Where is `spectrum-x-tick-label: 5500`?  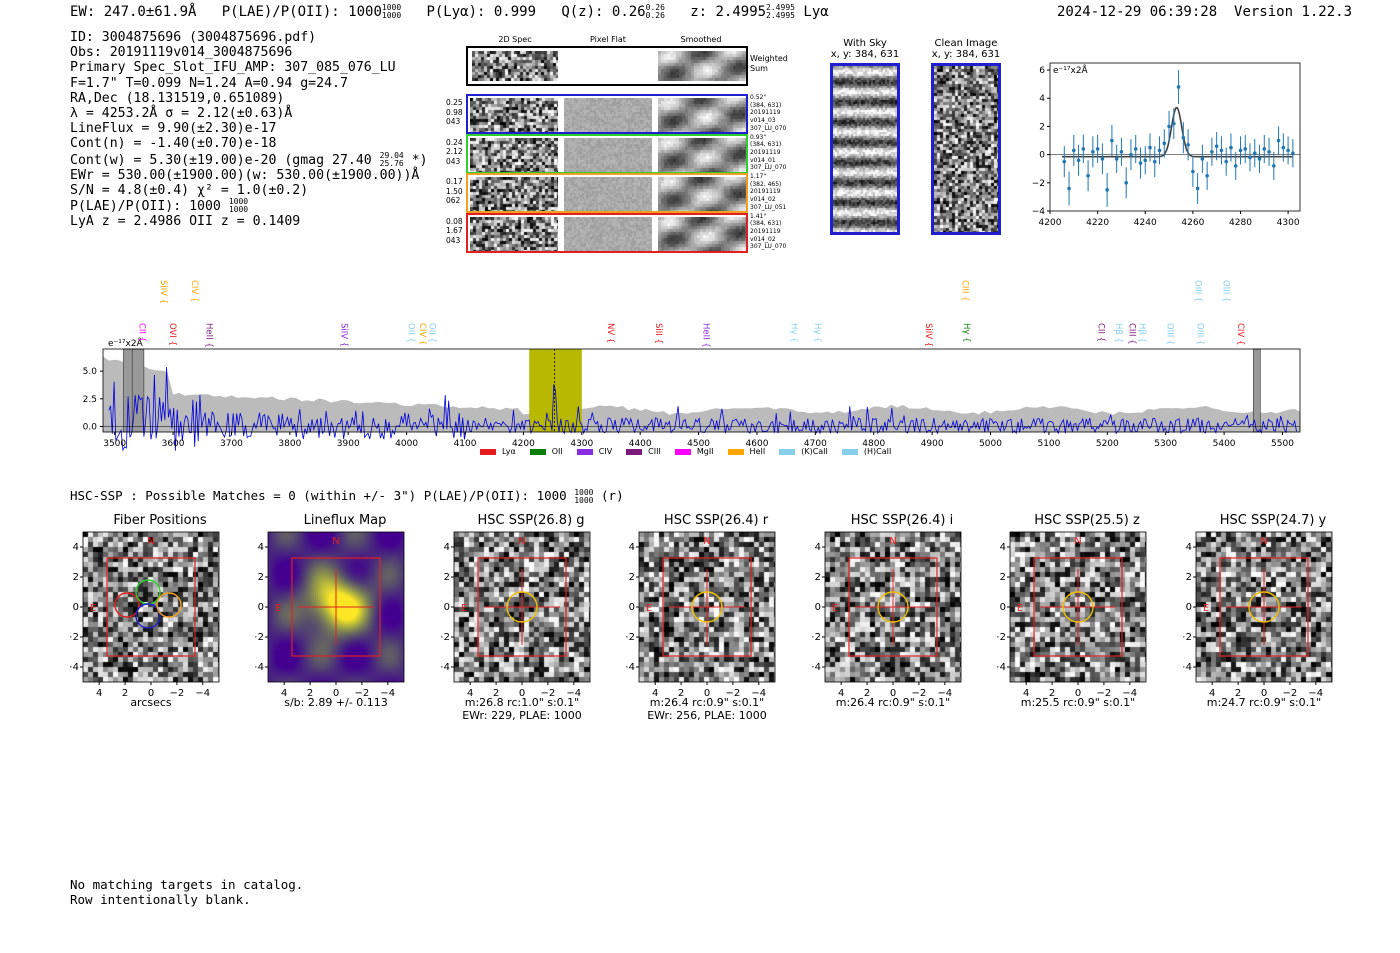 spectrum-x-tick-label: 5500 is located at coordinates (1282, 444).